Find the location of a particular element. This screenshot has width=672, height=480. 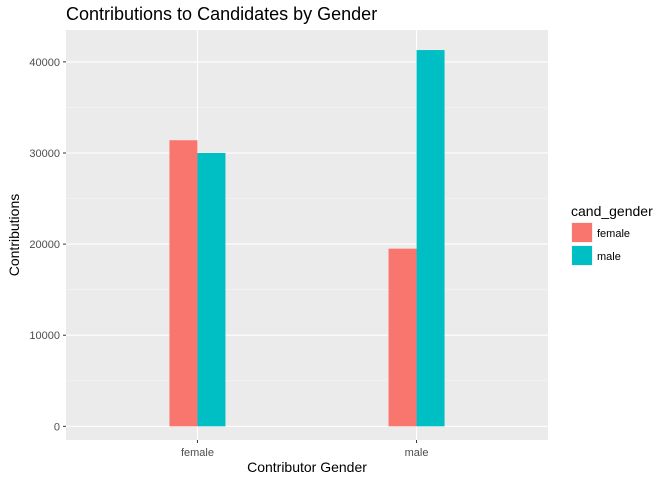

y-tick-label: 0 is located at coordinates (57, 427).